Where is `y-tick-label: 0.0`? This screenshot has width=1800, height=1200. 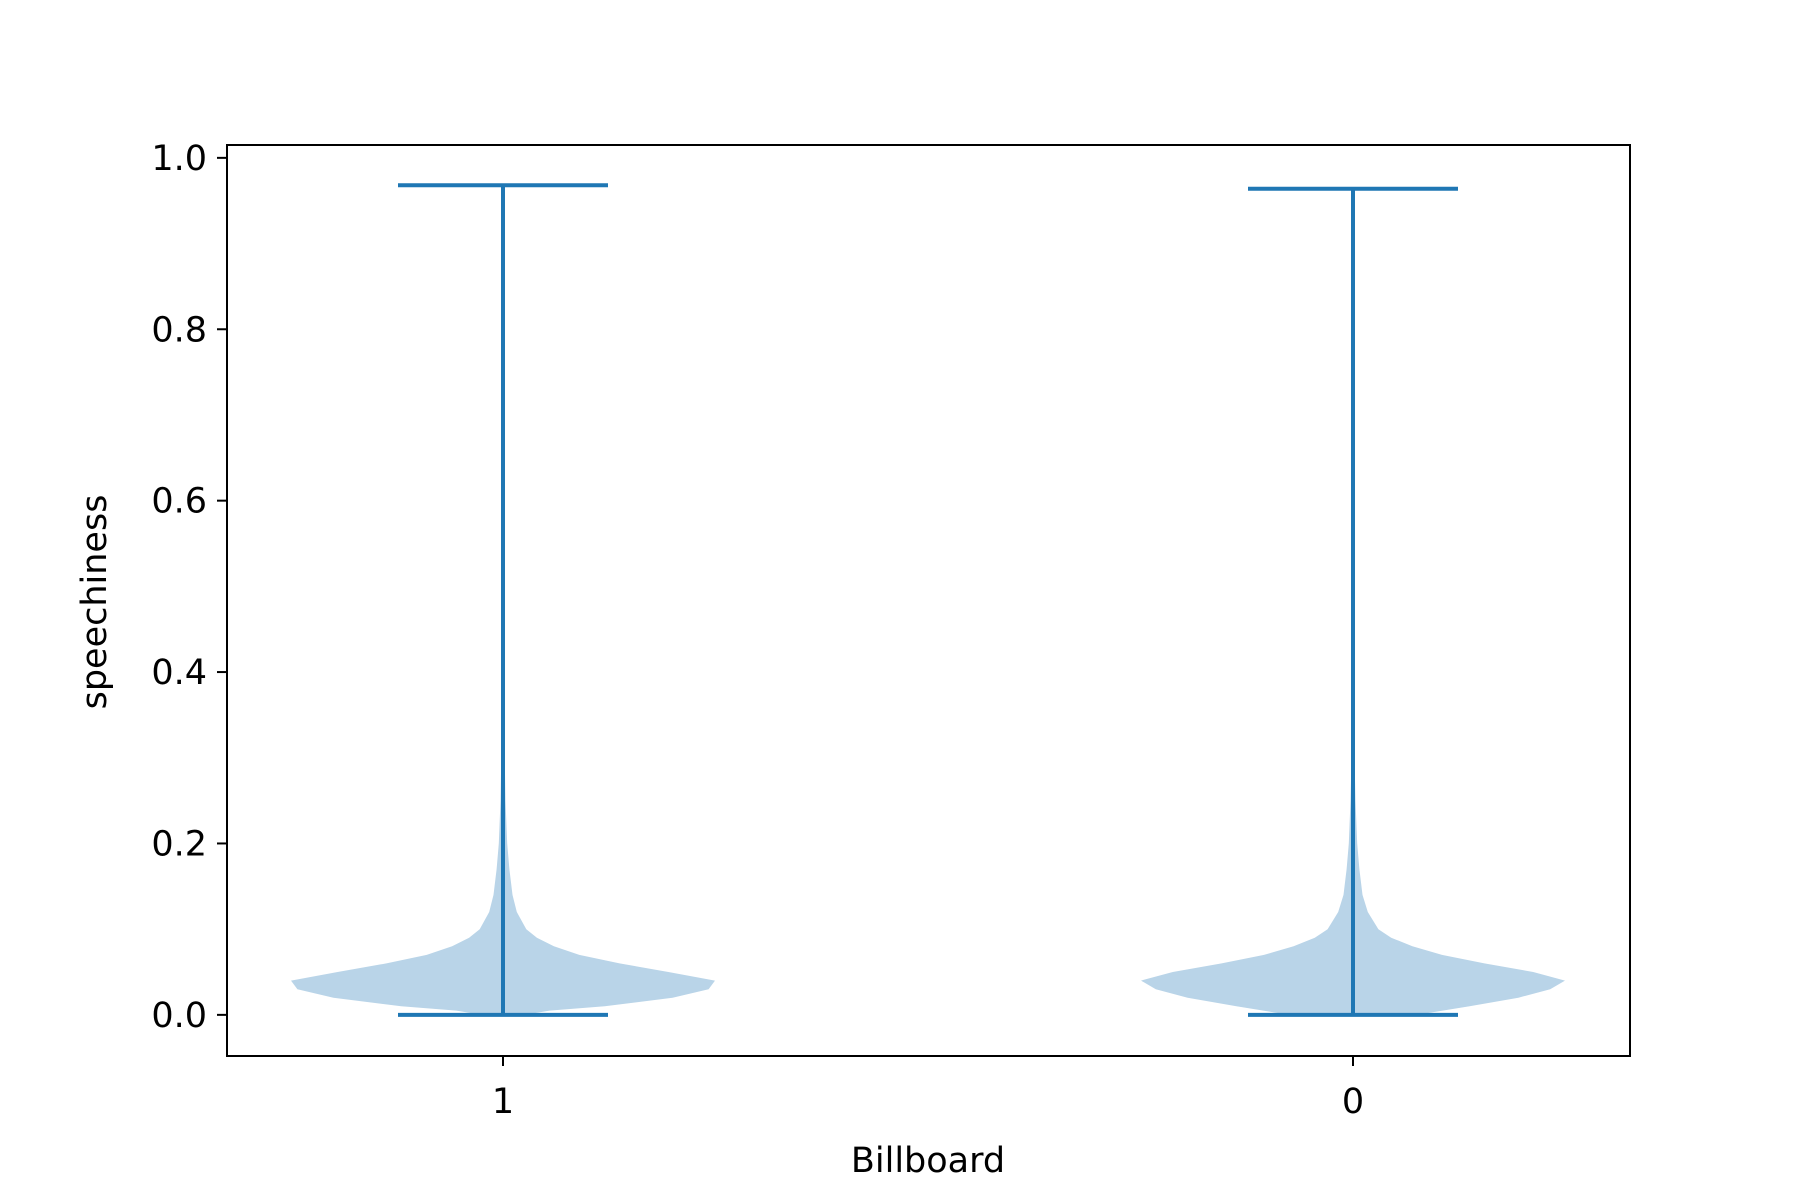
y-tick-label: 0.0 is located at coordinates (179, 1016).